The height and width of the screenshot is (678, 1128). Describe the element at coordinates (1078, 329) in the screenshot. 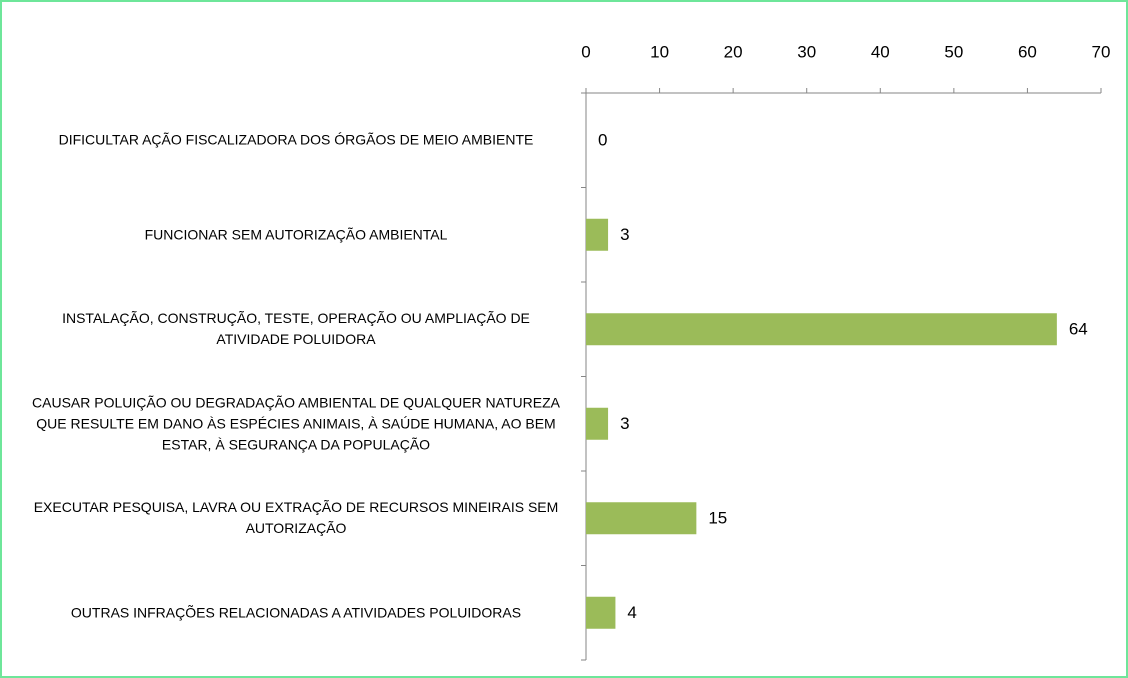

I see `value-label: 64` at that location.